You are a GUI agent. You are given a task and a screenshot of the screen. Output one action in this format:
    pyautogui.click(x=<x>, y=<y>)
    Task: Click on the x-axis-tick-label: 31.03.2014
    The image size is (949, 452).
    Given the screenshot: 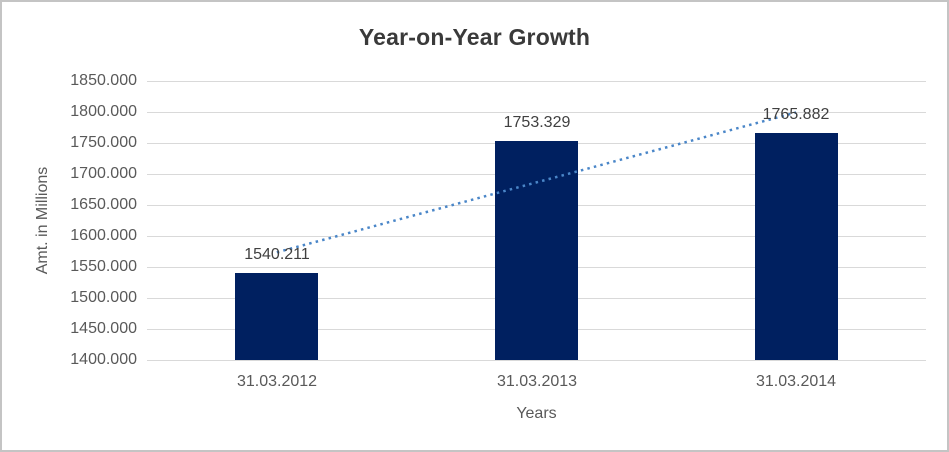 What is the action you would take?
    pyautogui.click(x=796, y=381)
    